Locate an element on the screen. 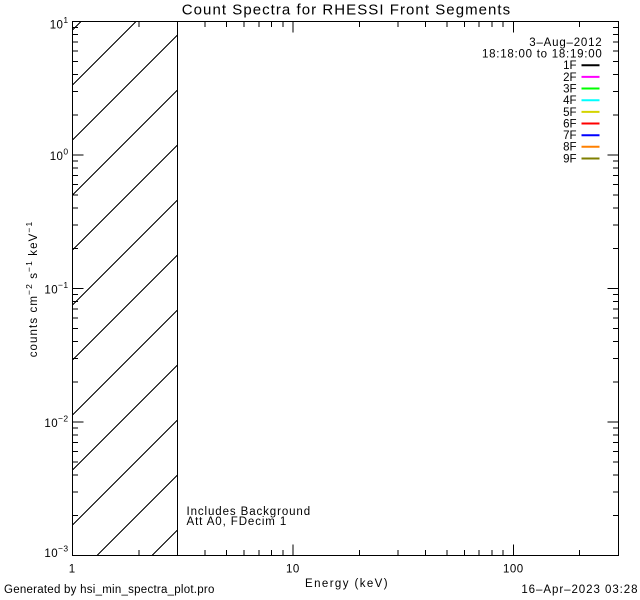 This screenshot has width=640, height=600. svg-text:Generated by hsi_min_spectra_p: Generated by hsi_min_spectra_plot.pro is located at coordinates (109, 590).